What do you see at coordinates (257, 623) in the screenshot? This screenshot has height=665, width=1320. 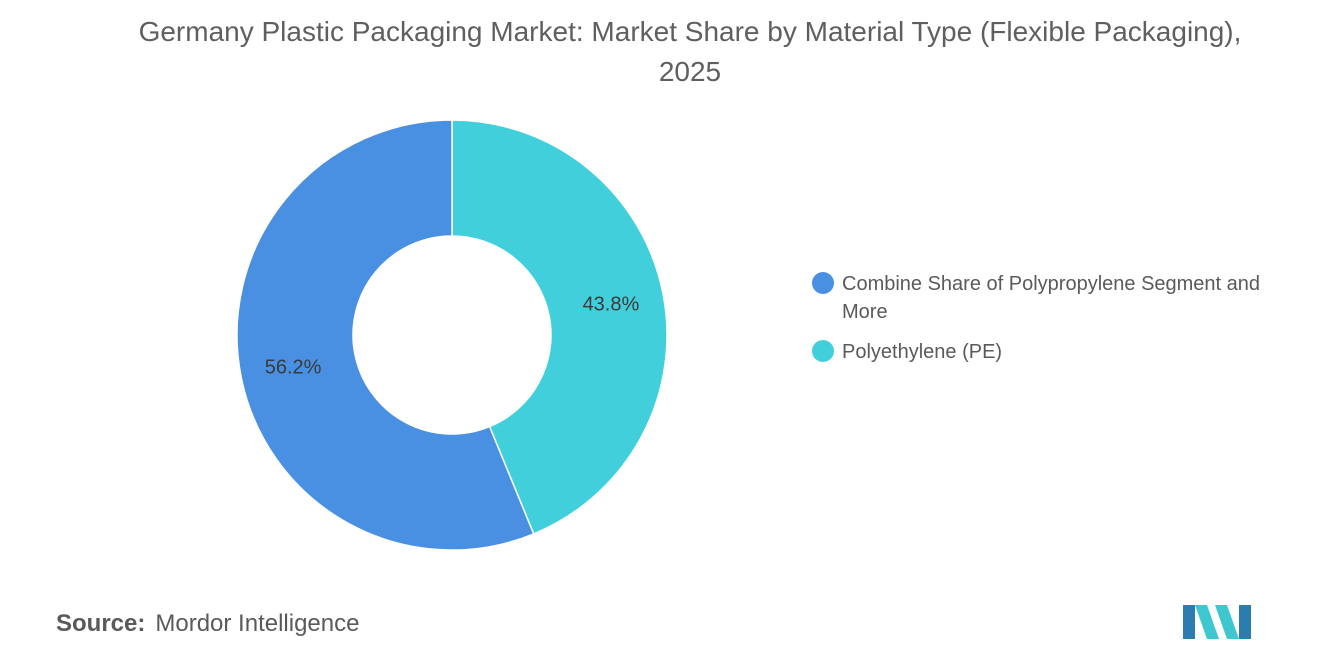 I see `source-value: Mordor Intelligence` at bounding box center [257, 623].